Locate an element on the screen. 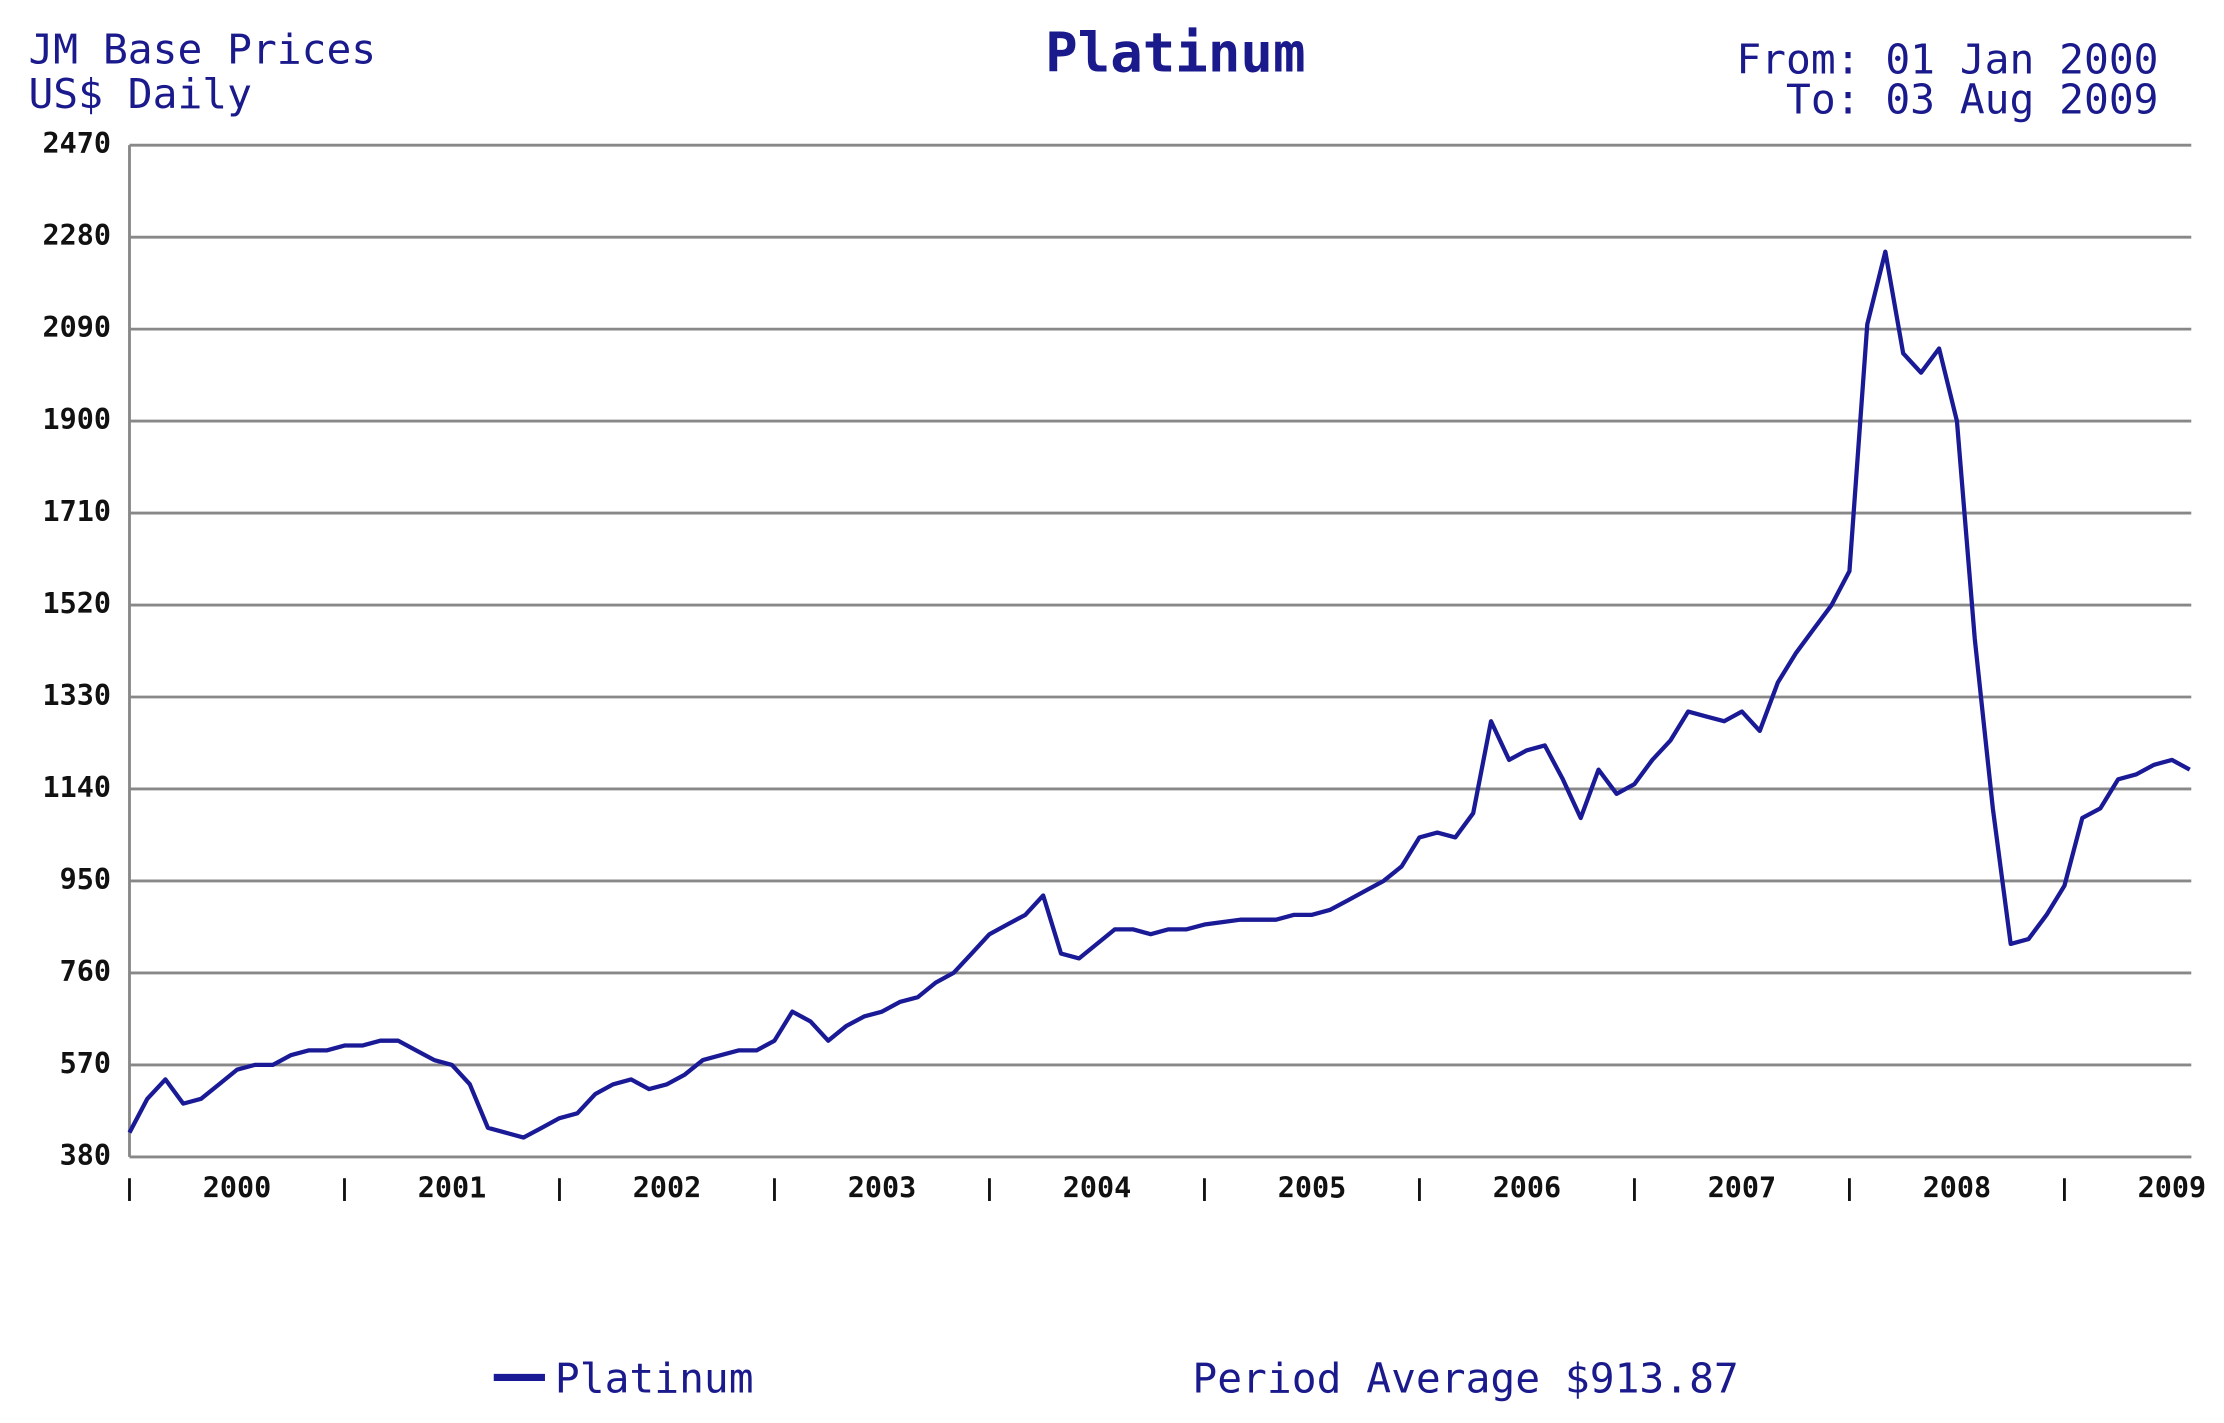 The image size is (2224, 1423). x-tick-label: 2000 is located at coordinates (237, 1188).